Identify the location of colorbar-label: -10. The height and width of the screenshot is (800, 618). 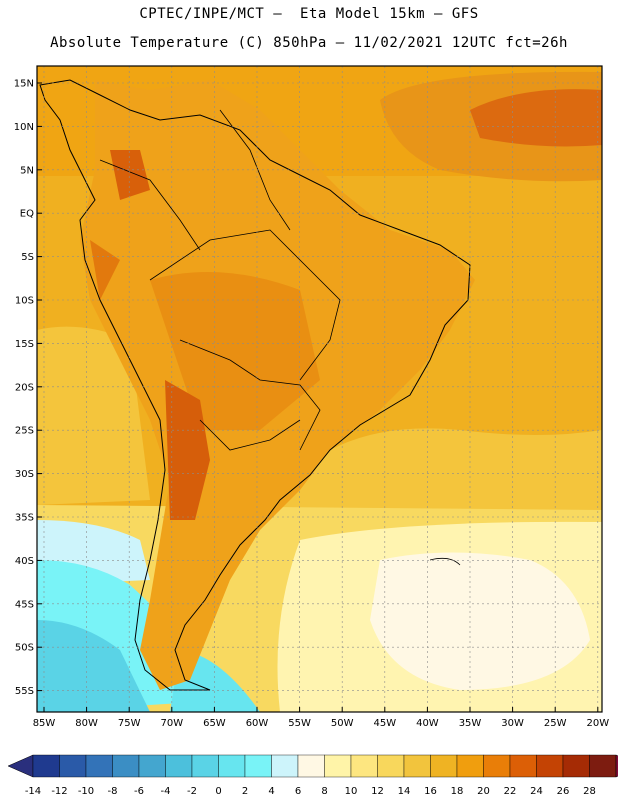
(86, 791).